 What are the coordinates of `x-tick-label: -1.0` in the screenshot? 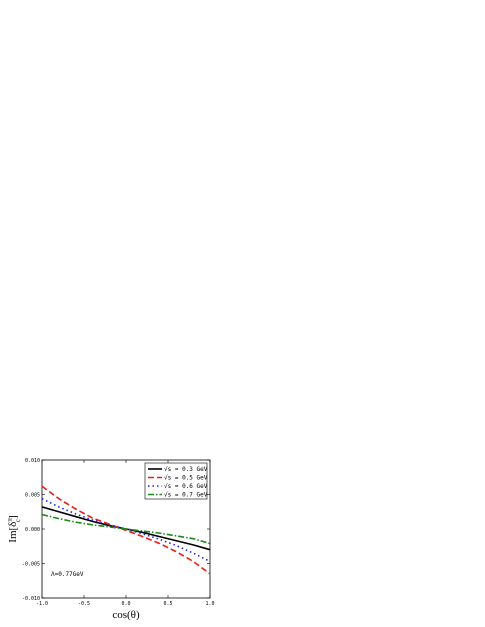 It's located at (42, 604).